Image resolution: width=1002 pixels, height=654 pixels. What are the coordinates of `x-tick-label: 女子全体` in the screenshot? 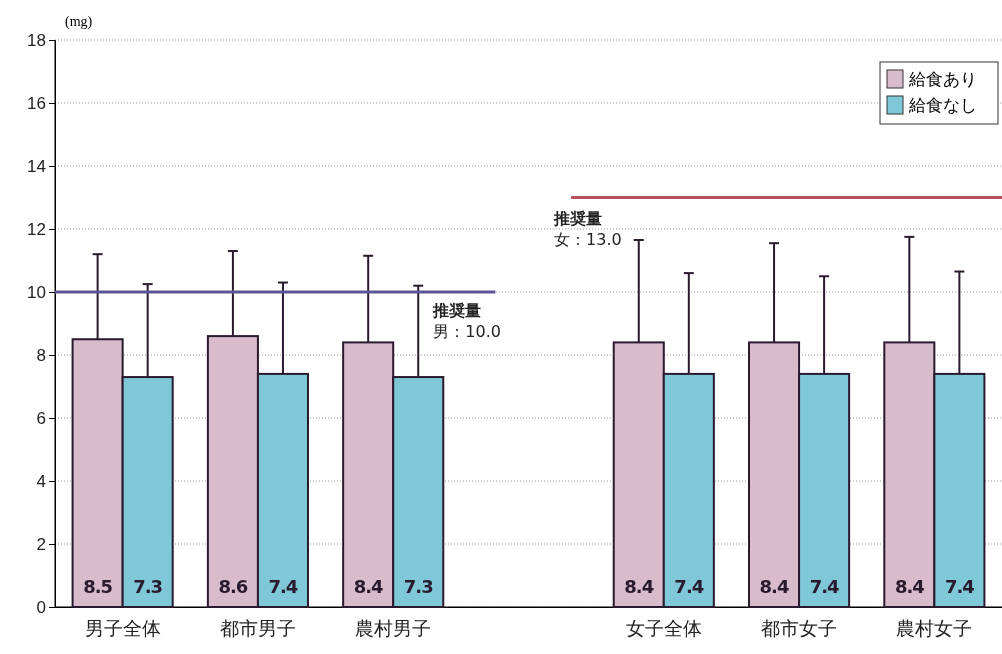 It's located at (663, 628).